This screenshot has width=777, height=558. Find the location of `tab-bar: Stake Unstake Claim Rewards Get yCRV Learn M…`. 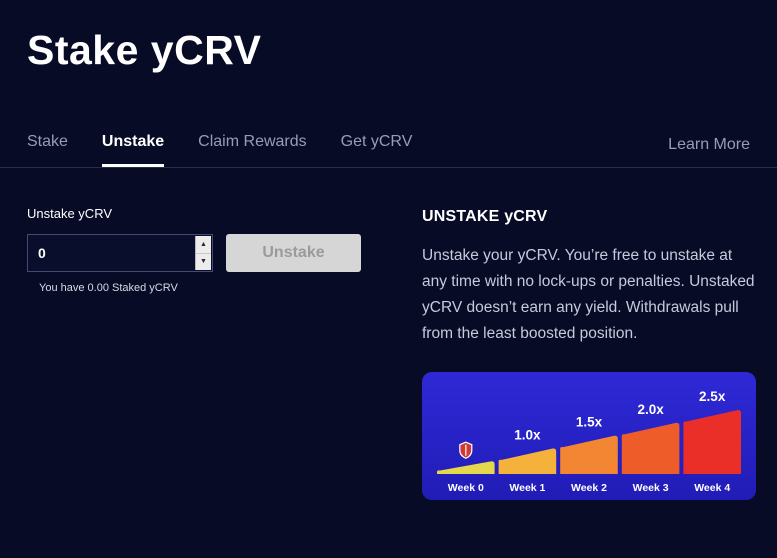

tab-bar: Stake Unstake Claim Rewards Get yCRV Learn M… is located at coordinates (388, 143).